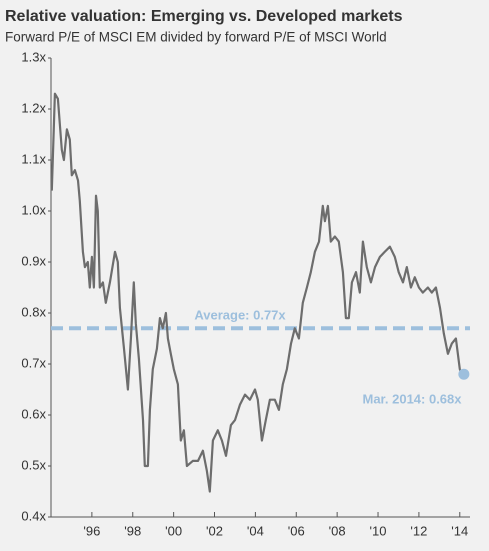  What do you see at coordinates (33, 413) in the screenshot?
I see `y-tick-label: 0.6x` at bounding box center [33, 413].